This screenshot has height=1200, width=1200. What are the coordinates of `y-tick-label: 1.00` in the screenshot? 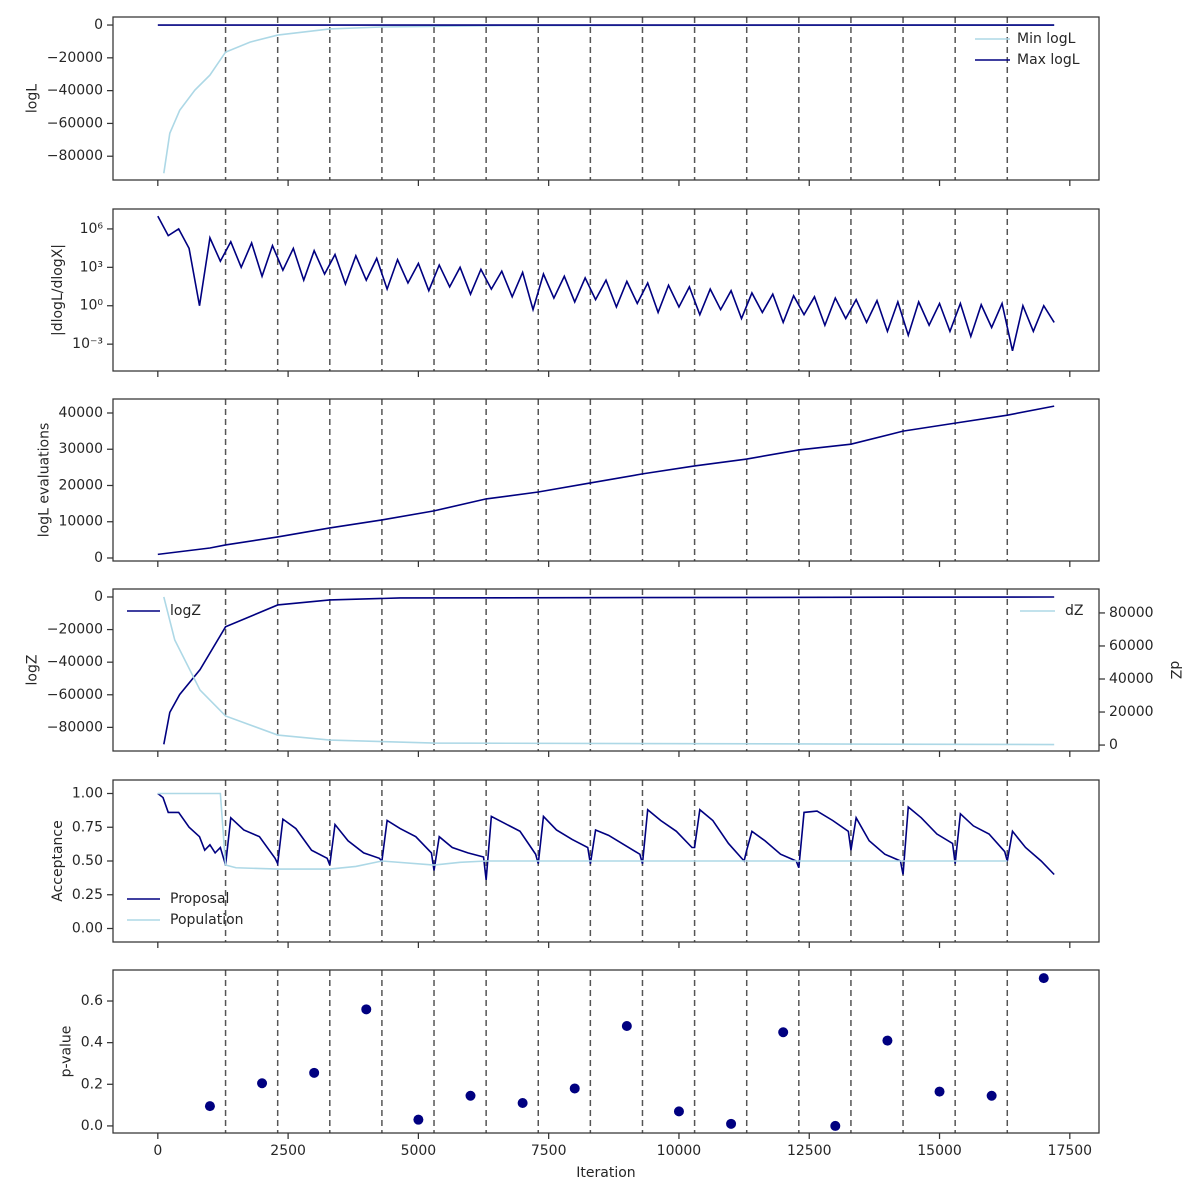 It's located at (87, 794).